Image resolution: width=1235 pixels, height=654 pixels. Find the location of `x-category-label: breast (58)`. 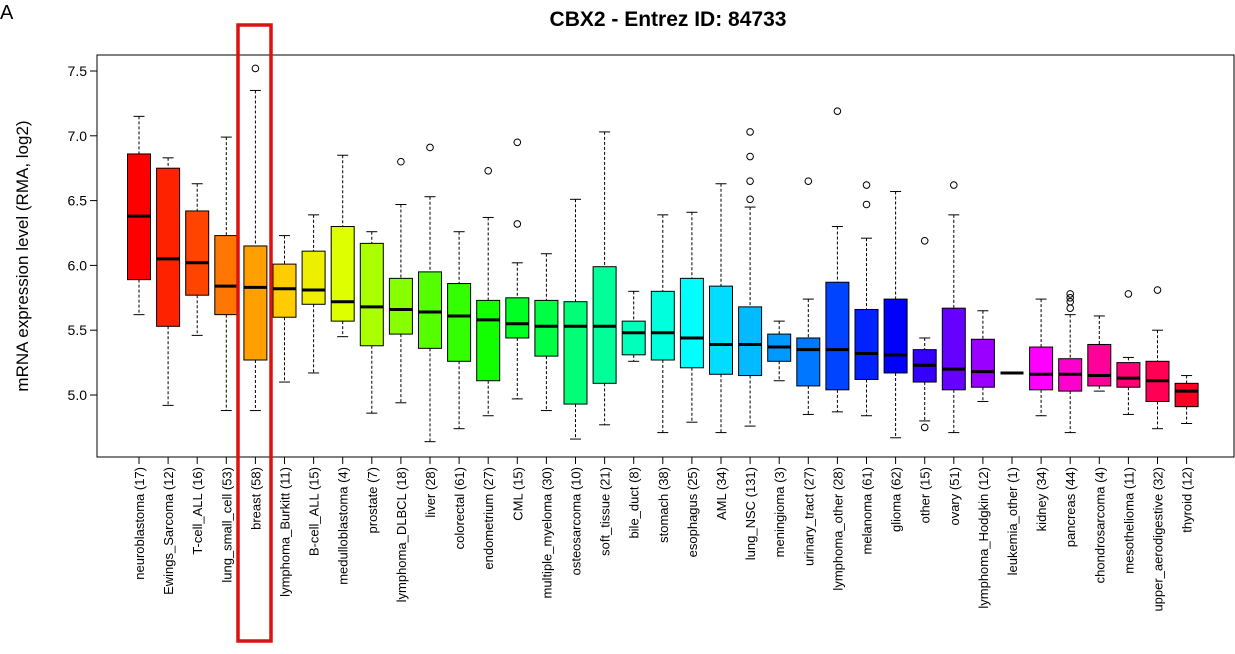

x-category-label: breast (58) is located at coordinates (255, 498).